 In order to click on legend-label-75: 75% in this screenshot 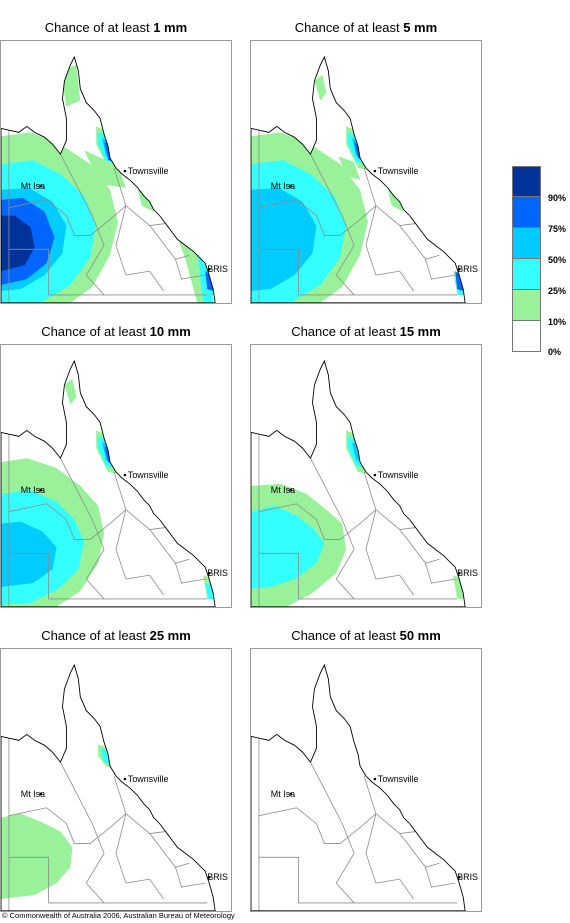, I will do `click(557, 229)`.